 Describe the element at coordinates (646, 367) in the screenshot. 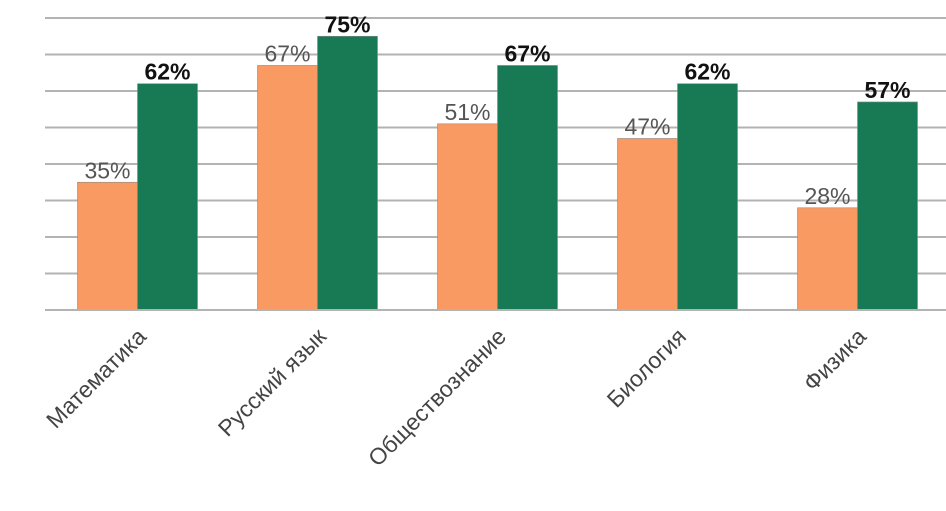

I see `category-label-4: Биология` at that location.